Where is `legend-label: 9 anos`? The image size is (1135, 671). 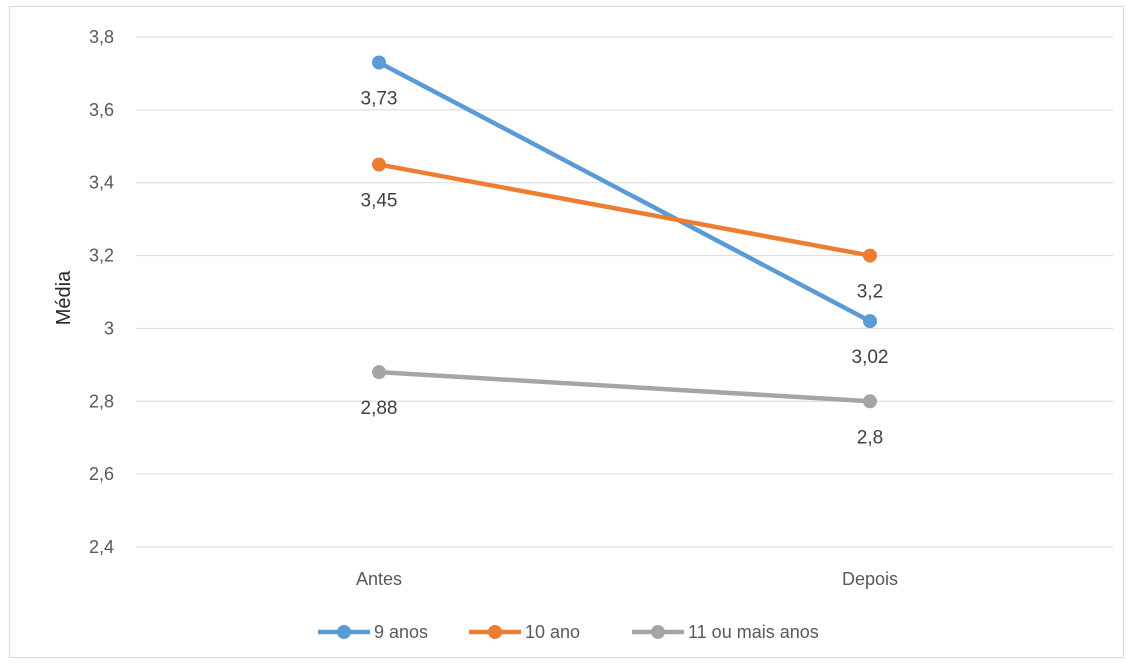
legend-label: 9 anos is located at coordinates (401, 632).